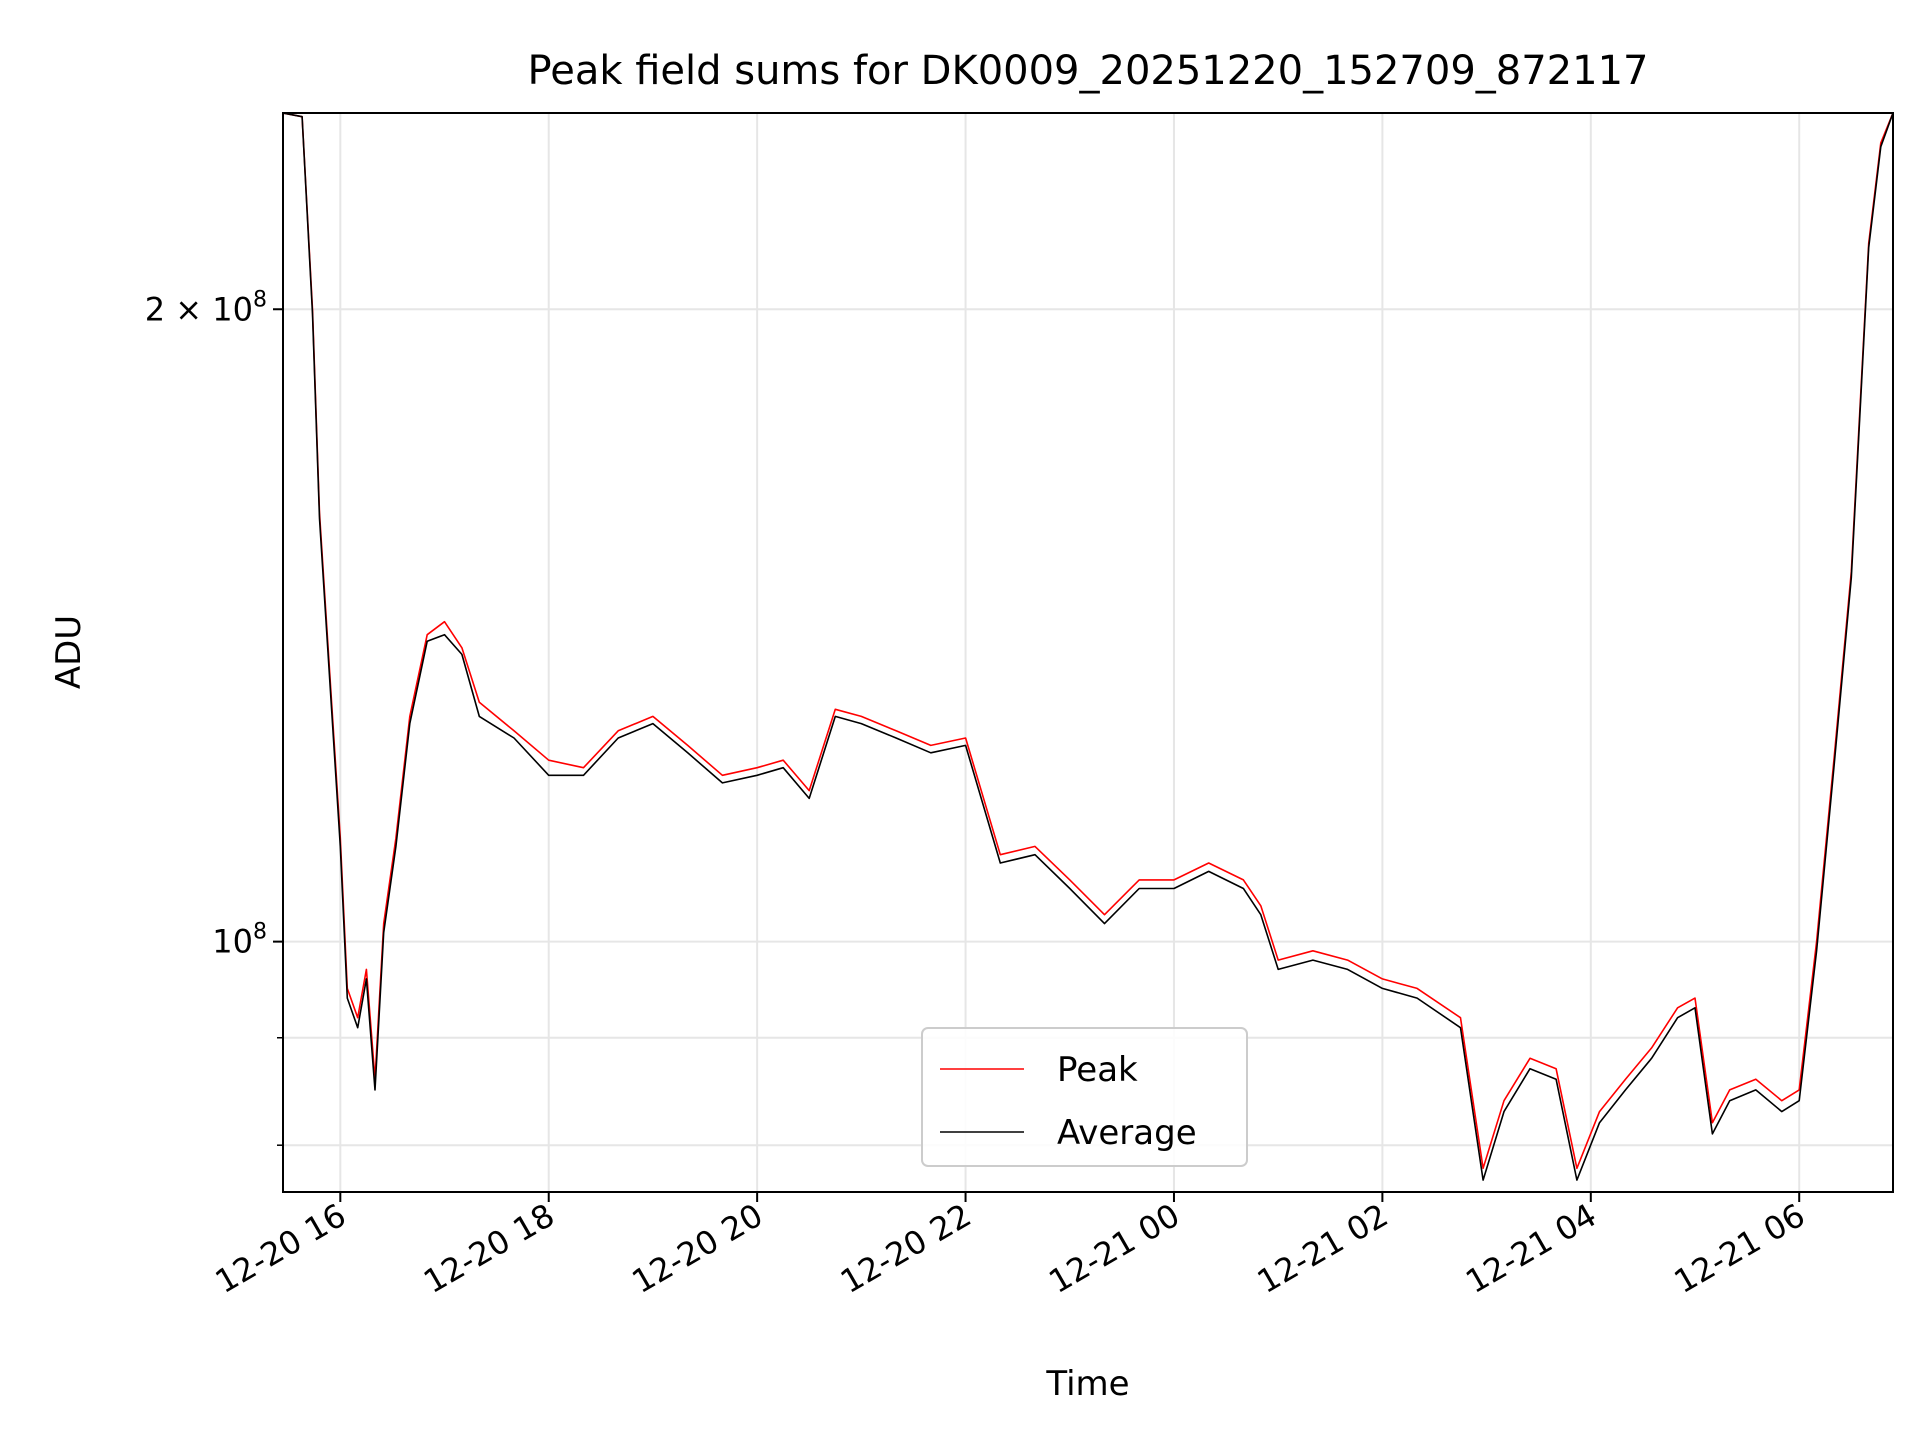 This screenshot has height=1440, width=1920. What do you see at coordinates (1127, 1133) in the screenshot?
I see `legend-label-average: Average` at bounding box center [1127, 1133].